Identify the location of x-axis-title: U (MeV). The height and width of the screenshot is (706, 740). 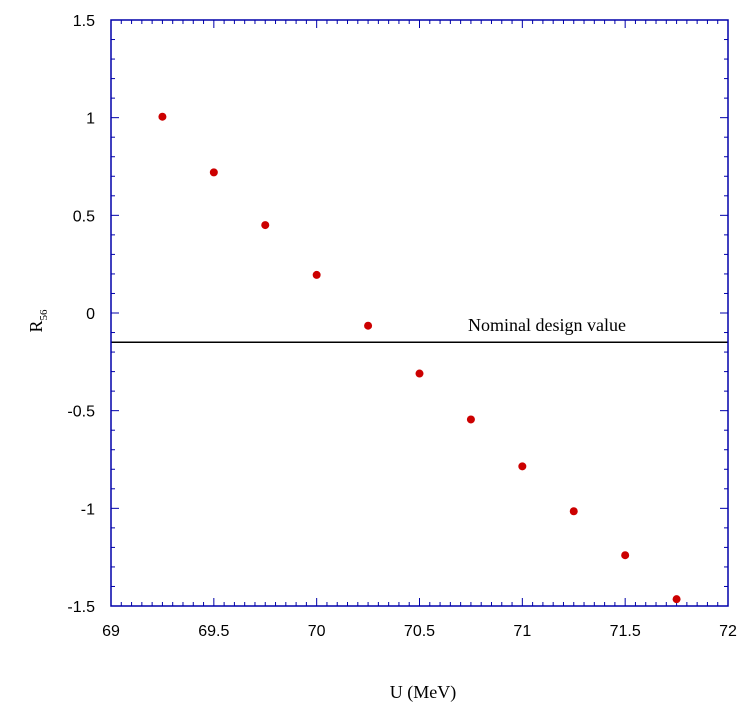
(423, 692).